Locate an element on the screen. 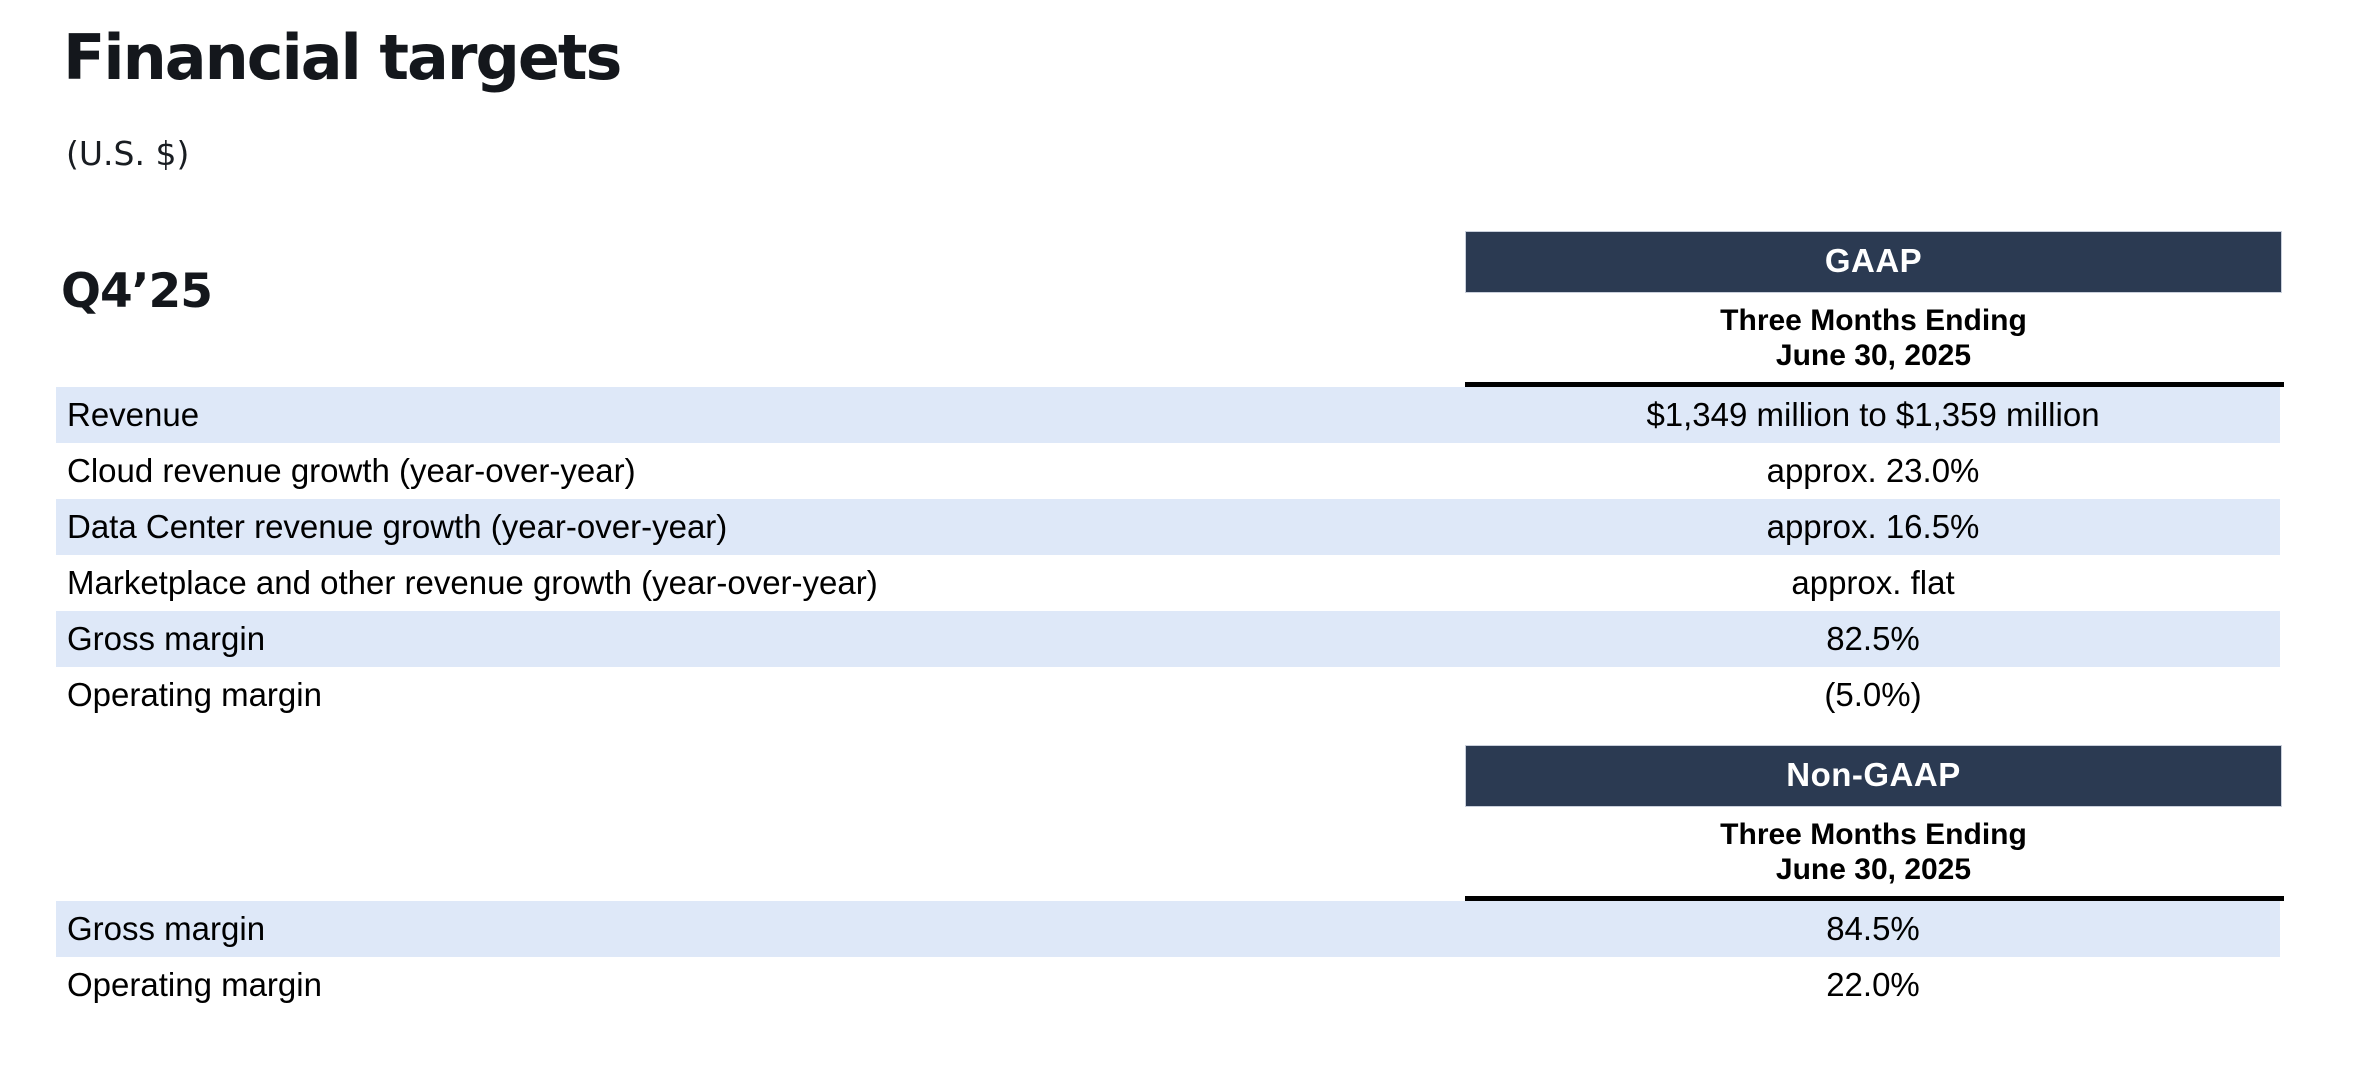  gaap-period-header: Three Months Ending June 30, 2025 is located at coordinates (1873, 338).